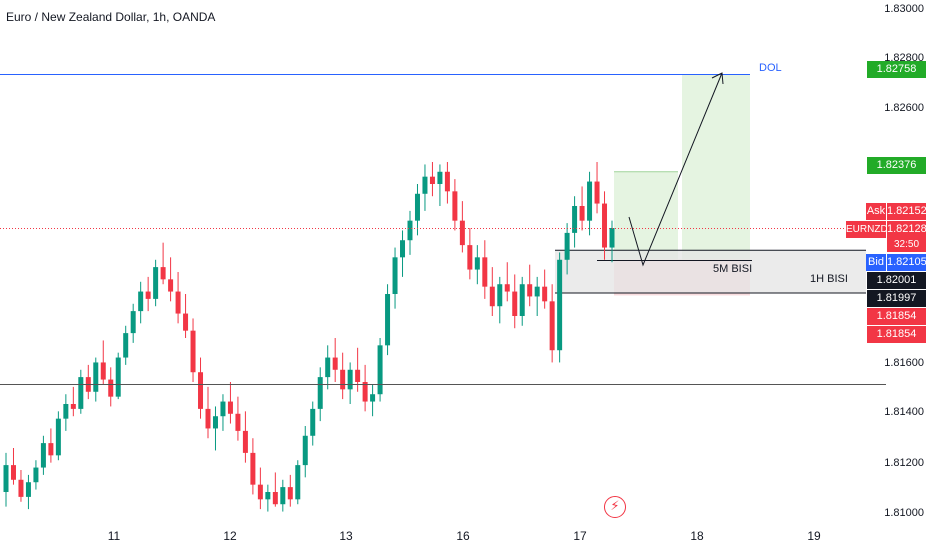 The image size is (932, 550). Describe the element at coordinates (114, 536) in the screenshot. I see `date-label: 11` at that location.